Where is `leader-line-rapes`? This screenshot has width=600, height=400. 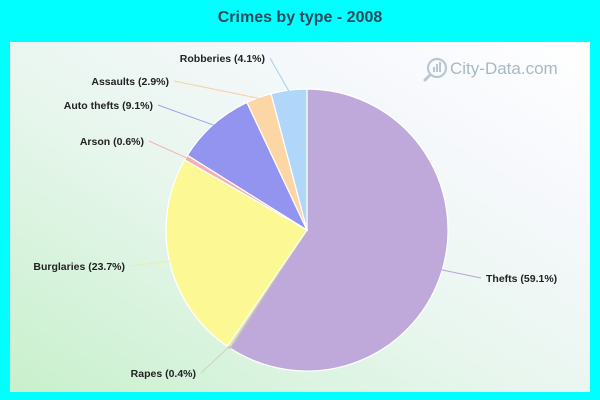 leader-line-rapes is located at coordinates (215, 360).